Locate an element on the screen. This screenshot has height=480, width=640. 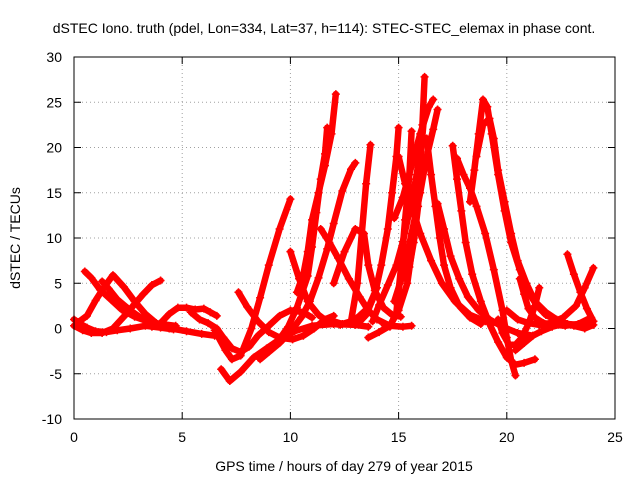
x-tick-label: 10 is located at coordinates (291, 437).